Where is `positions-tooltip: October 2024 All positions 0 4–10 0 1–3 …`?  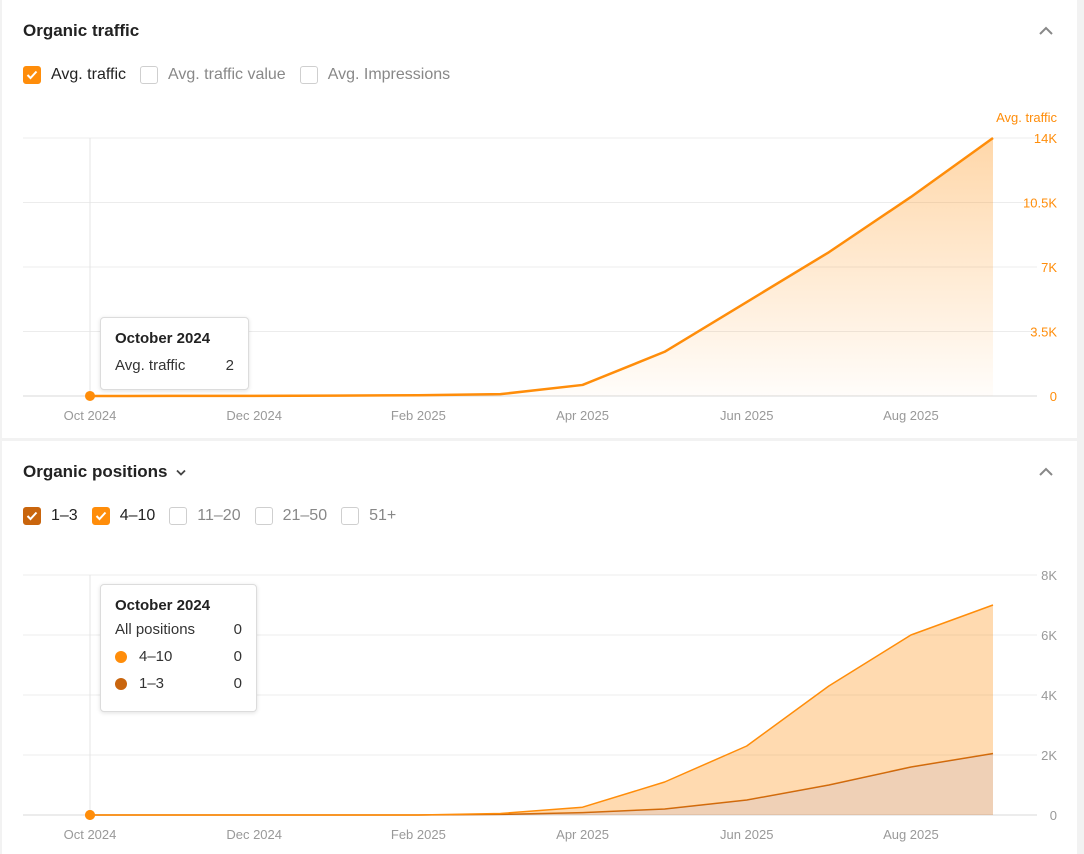
positions-tooltip: October 2024 All positions 0 4–10 0 1–3 … is located at coordinates (178, 648).